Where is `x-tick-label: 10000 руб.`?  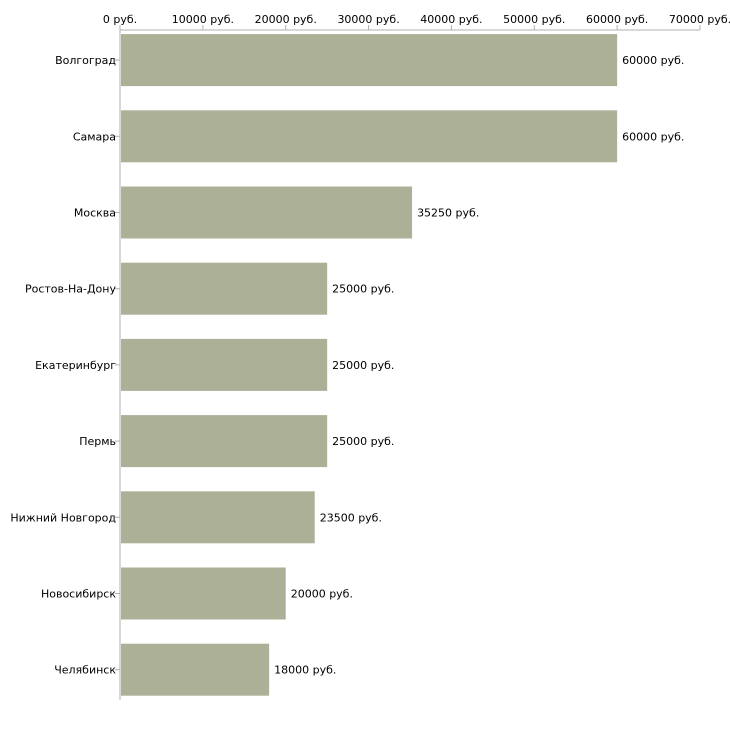 x-tick-label: 10000 руб. is located at coordinates (203, 19).